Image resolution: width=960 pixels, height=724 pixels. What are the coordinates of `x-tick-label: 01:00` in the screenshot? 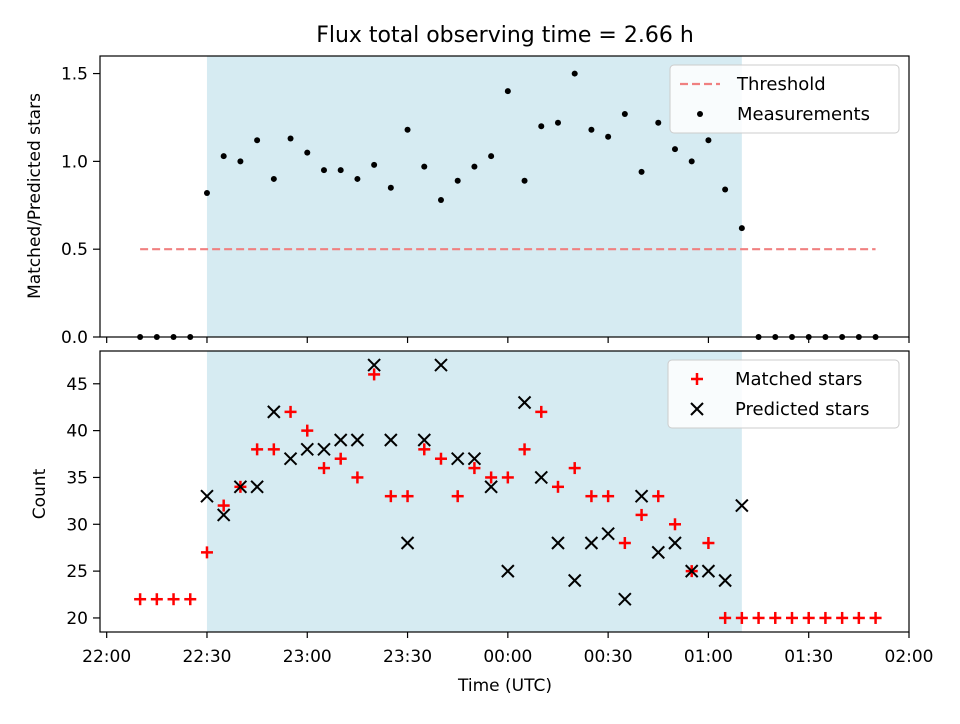 It's located at (708, 657).